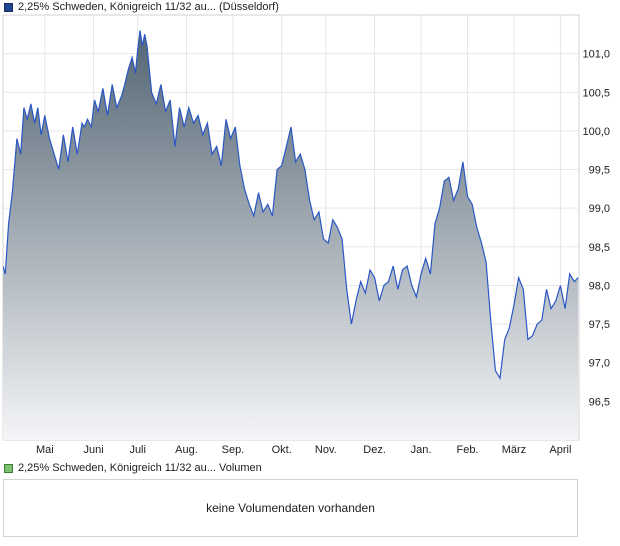 The height and width of the screenshot is (546, 620). What do you see at coordinates (468, 450) in the screenshot?
I see `x-tick-label: Feb.` at bounding box center [468, 450].